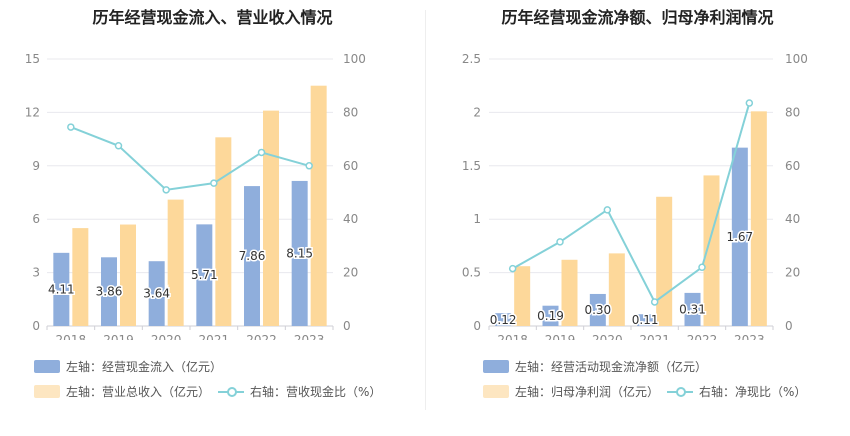 This screenshot has height=436, width=850. Describe the element at coordinates (477, 219) in the screenshot. I see `y-left-tick-label: 1` at that location.